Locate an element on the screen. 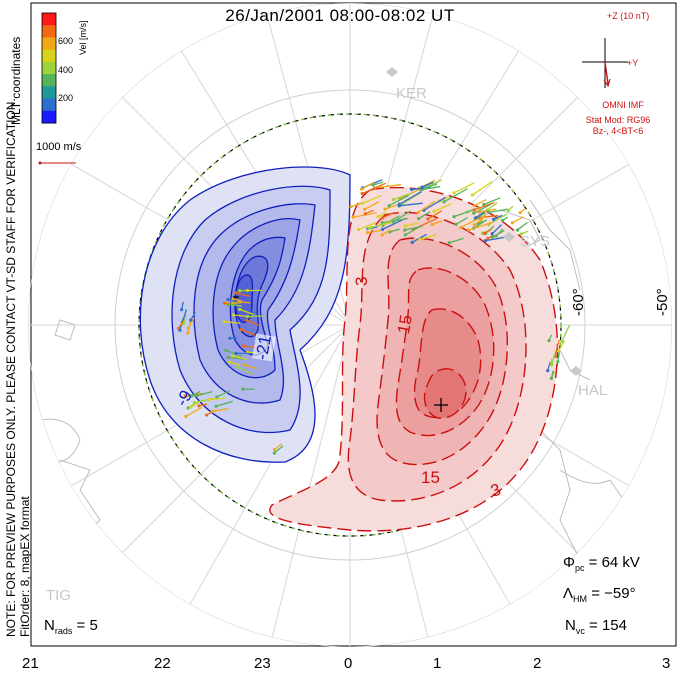  lat-label-50: -50° is located at coordinates (662, 302).